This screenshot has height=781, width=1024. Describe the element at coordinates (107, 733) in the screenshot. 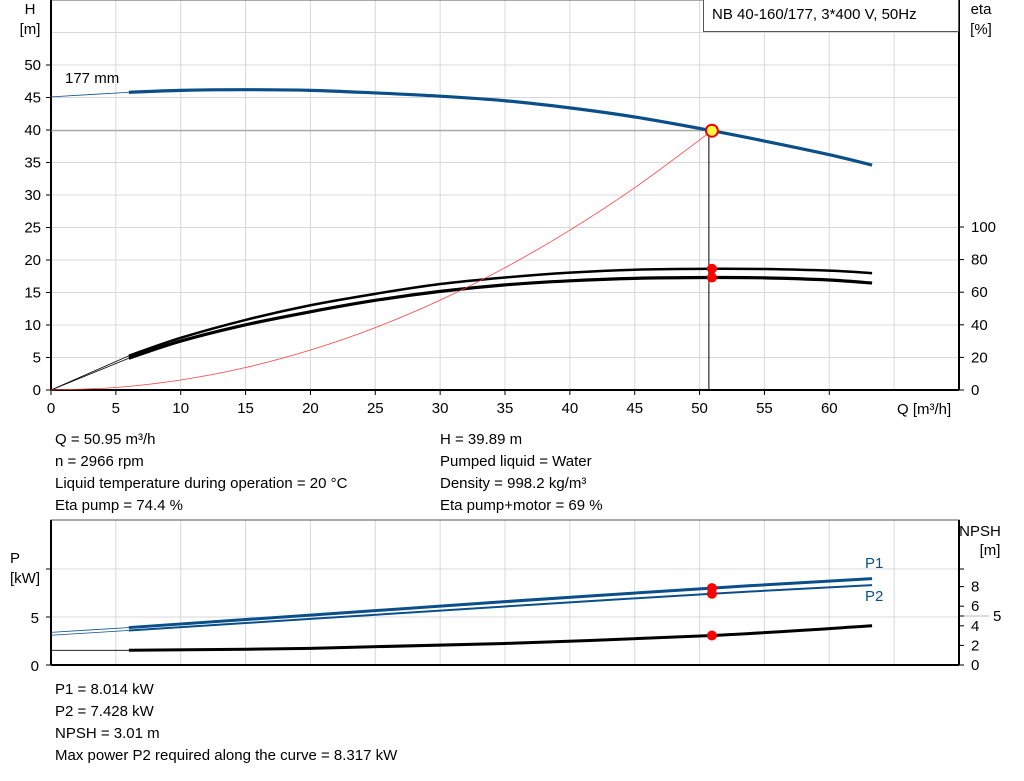

I see `info-npsh: NPSH = 3.01 m` at that location.